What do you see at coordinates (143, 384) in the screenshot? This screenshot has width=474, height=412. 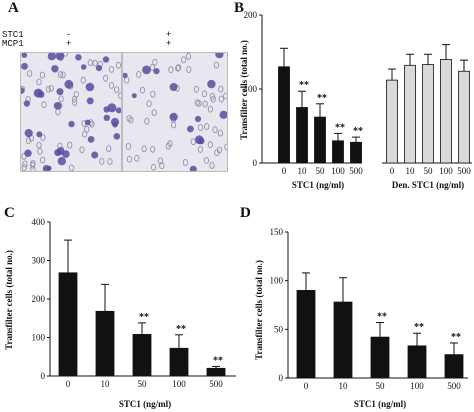 I see `chart-c-x-tick-label: 50` at bounding box center [143, 384].